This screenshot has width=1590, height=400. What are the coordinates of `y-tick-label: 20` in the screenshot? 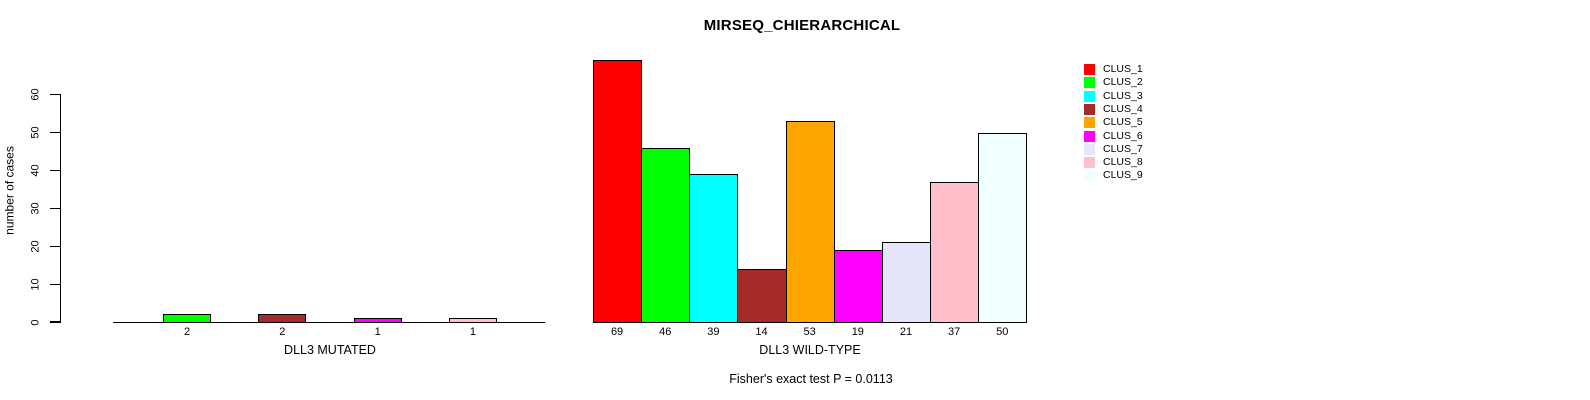 It's located at (35, 246).